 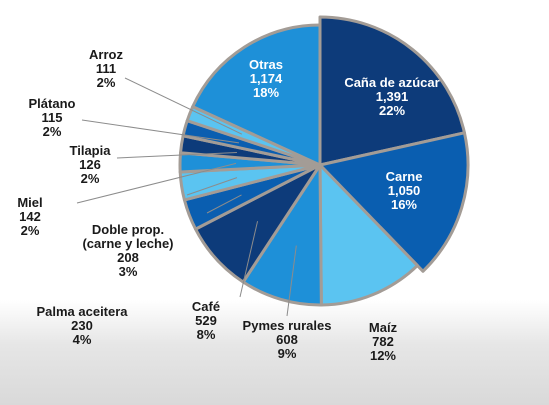 I want to click on percent-label: 4%, so click(x=82, y=339).